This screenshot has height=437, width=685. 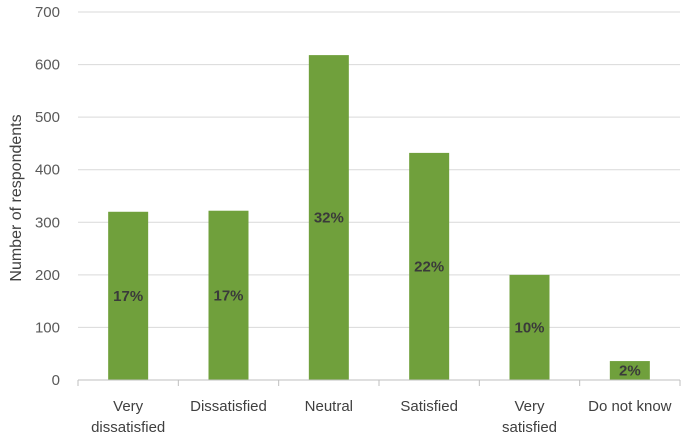 I want to click on x-category-label: Very dissatisfied, so click(x=128, y=417).